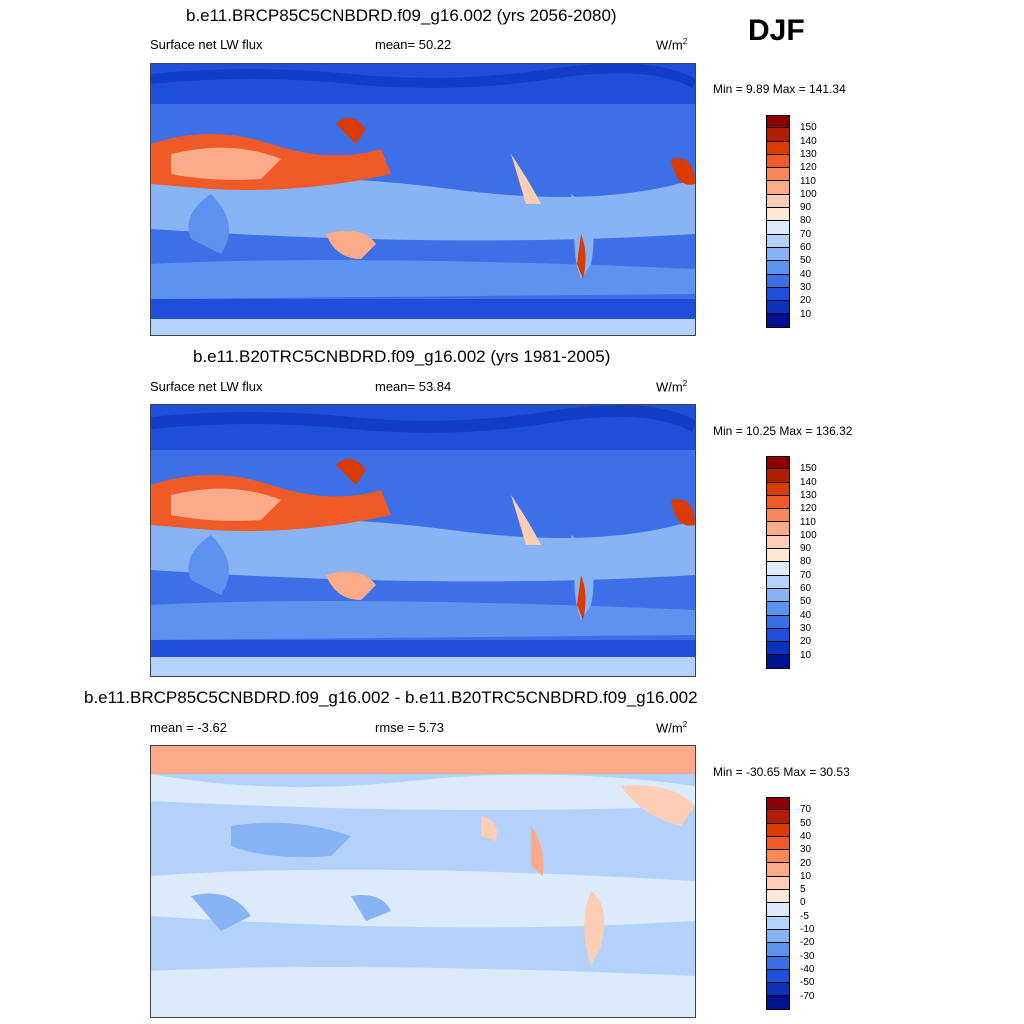 The height and width of the screenshot is (1024, 1024). I want to click on panel-1-colorbar, so click(778, 221).